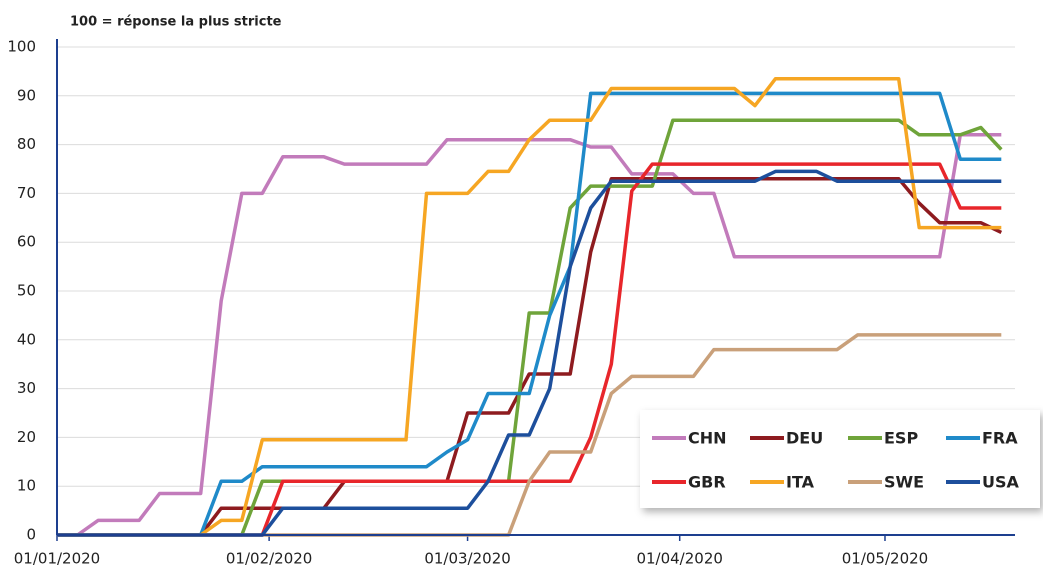 This screenshot has width=1043, height=571. I want to click on y-tick-label: 100, so click(21, 47).